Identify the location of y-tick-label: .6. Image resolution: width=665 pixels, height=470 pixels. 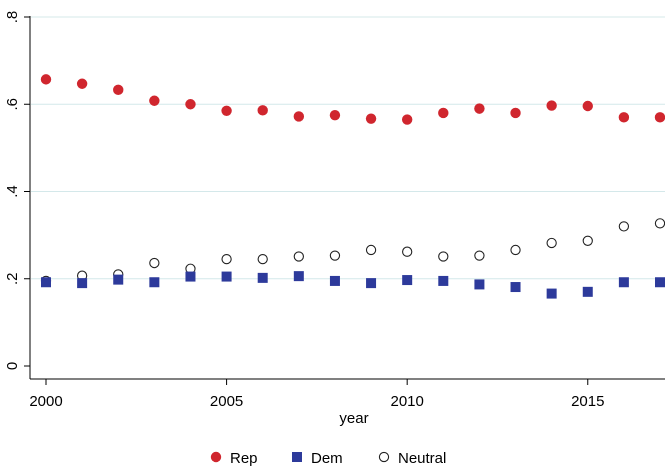
(12, 104).